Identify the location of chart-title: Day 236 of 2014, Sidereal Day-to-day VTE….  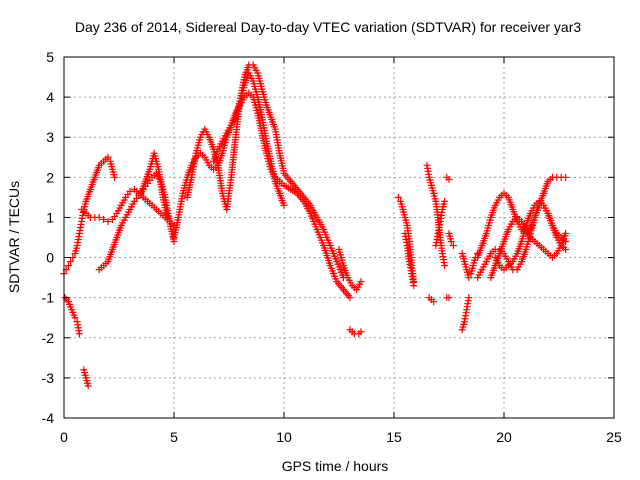
(328, 27).